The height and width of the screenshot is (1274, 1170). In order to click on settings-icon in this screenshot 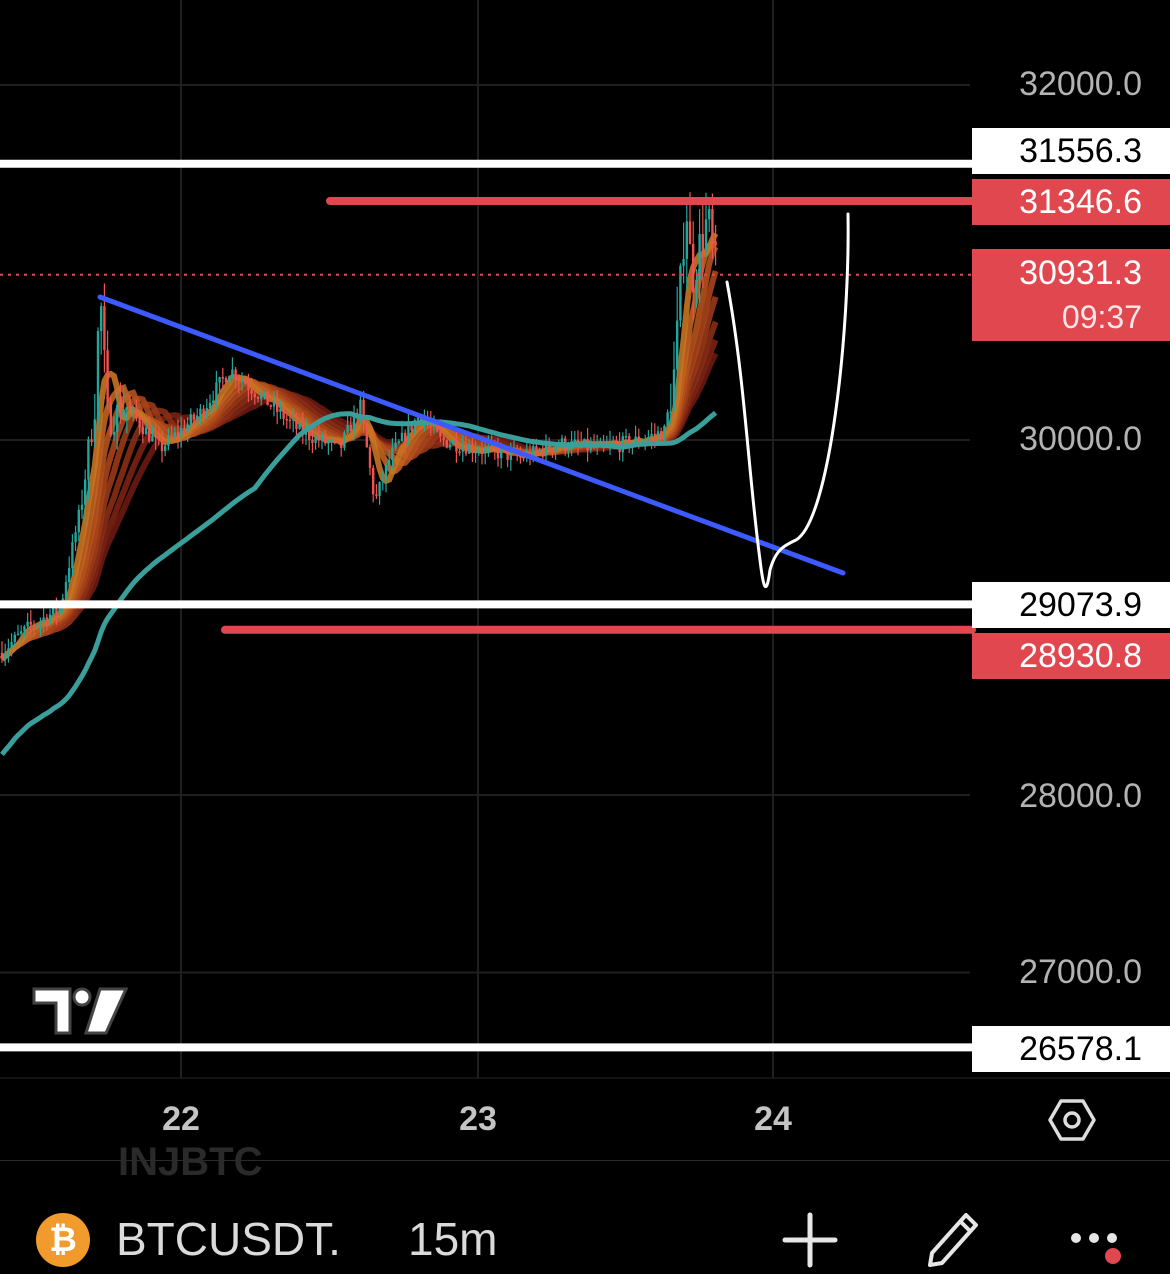, I will do `click(1072, 1120)`.